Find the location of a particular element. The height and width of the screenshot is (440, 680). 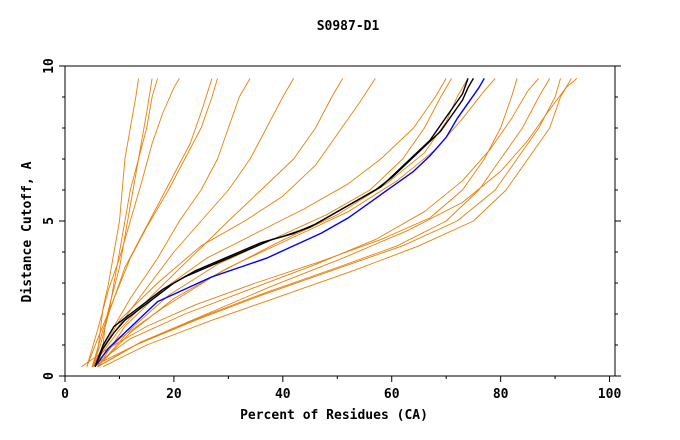

x-tick-label-40: 40 is located at coordinates (283, 394).